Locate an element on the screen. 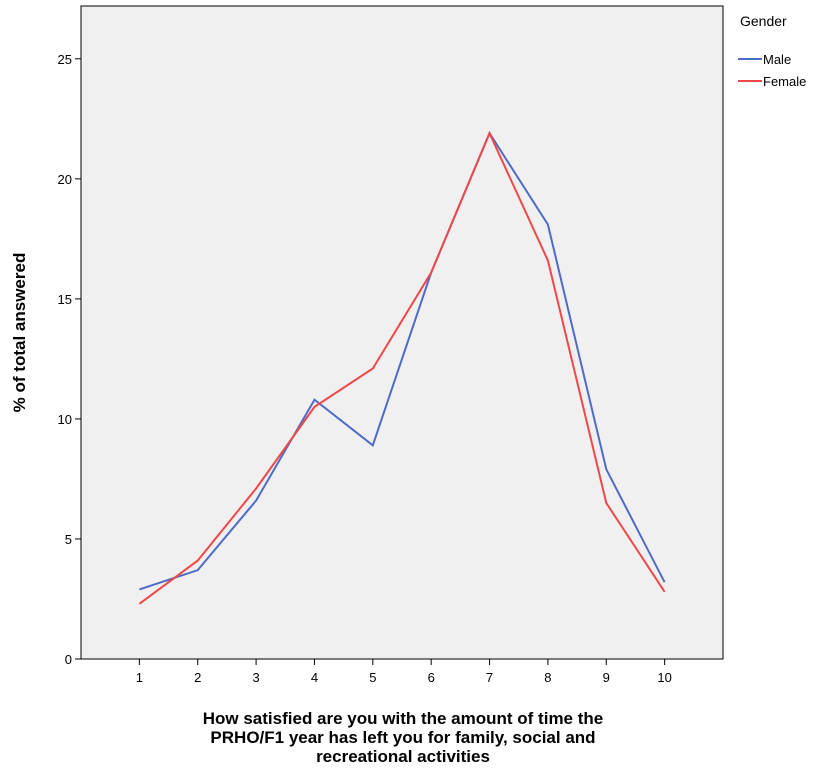  y-tick-label: 10 is located at coordinates (65, 419).